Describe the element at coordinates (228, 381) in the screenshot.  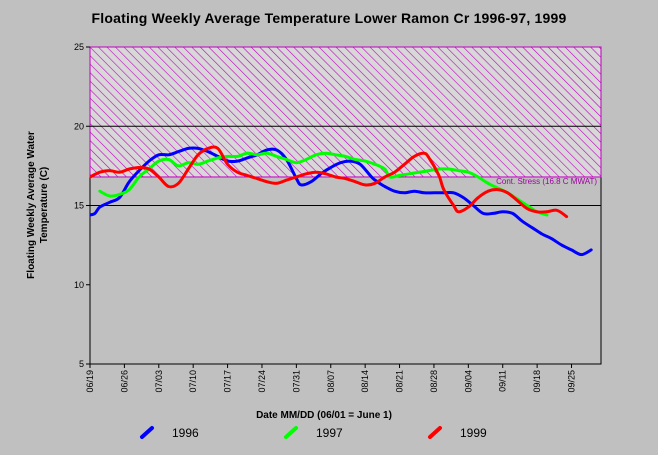
I see `x-tick-label: 07/17` at that location.